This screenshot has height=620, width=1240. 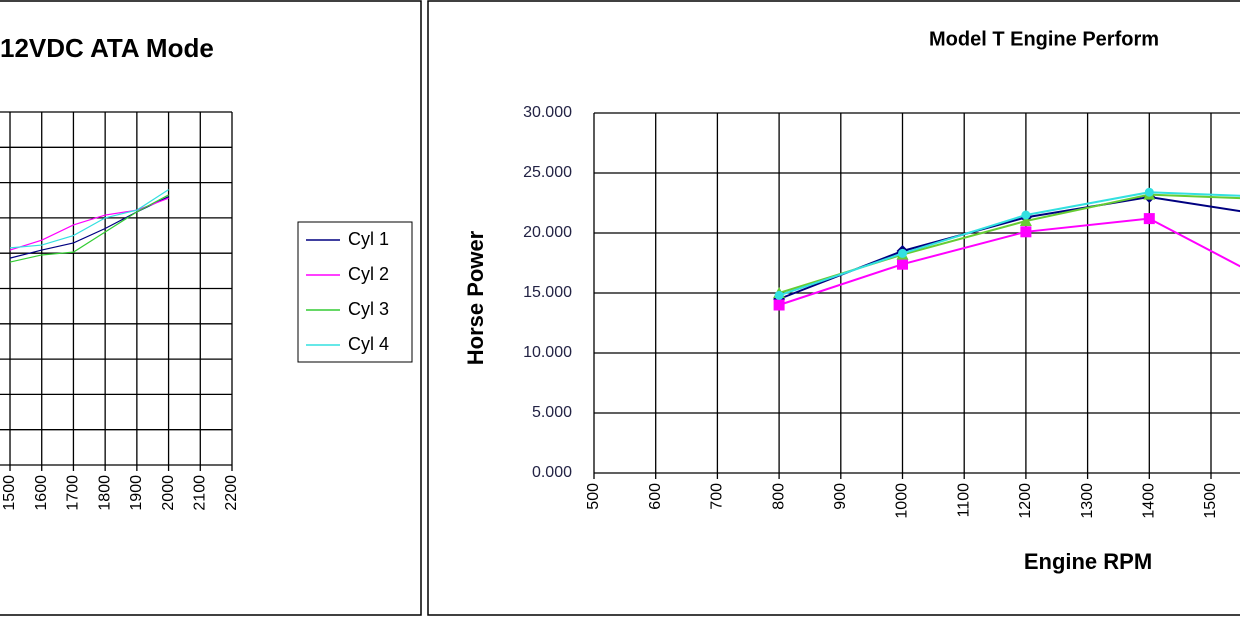 What do you see at coordinates (840, 496) in the screenshot?
I see `x-tick-label: 900` at bounding box center [840, 496].